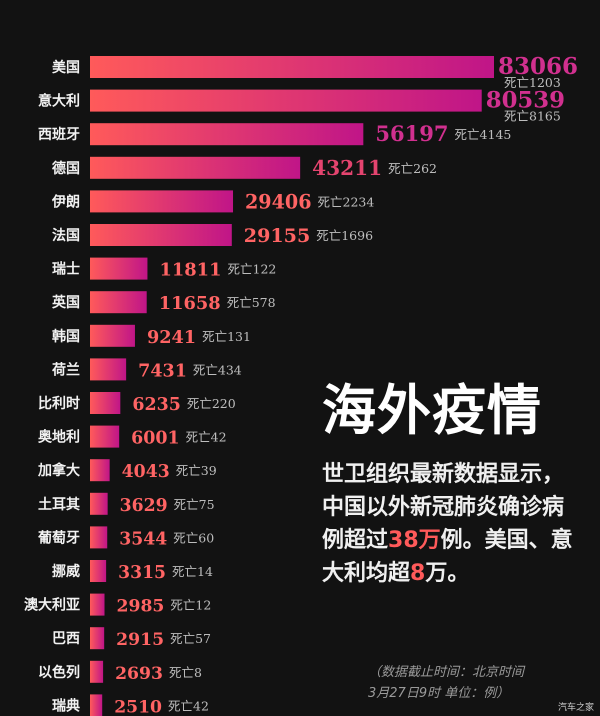 The image size is (600, 716). What do you see at coordinates (211, 403) in the screenshot?
I see `death-label: 死亡220` at bounding box center [211, 403].